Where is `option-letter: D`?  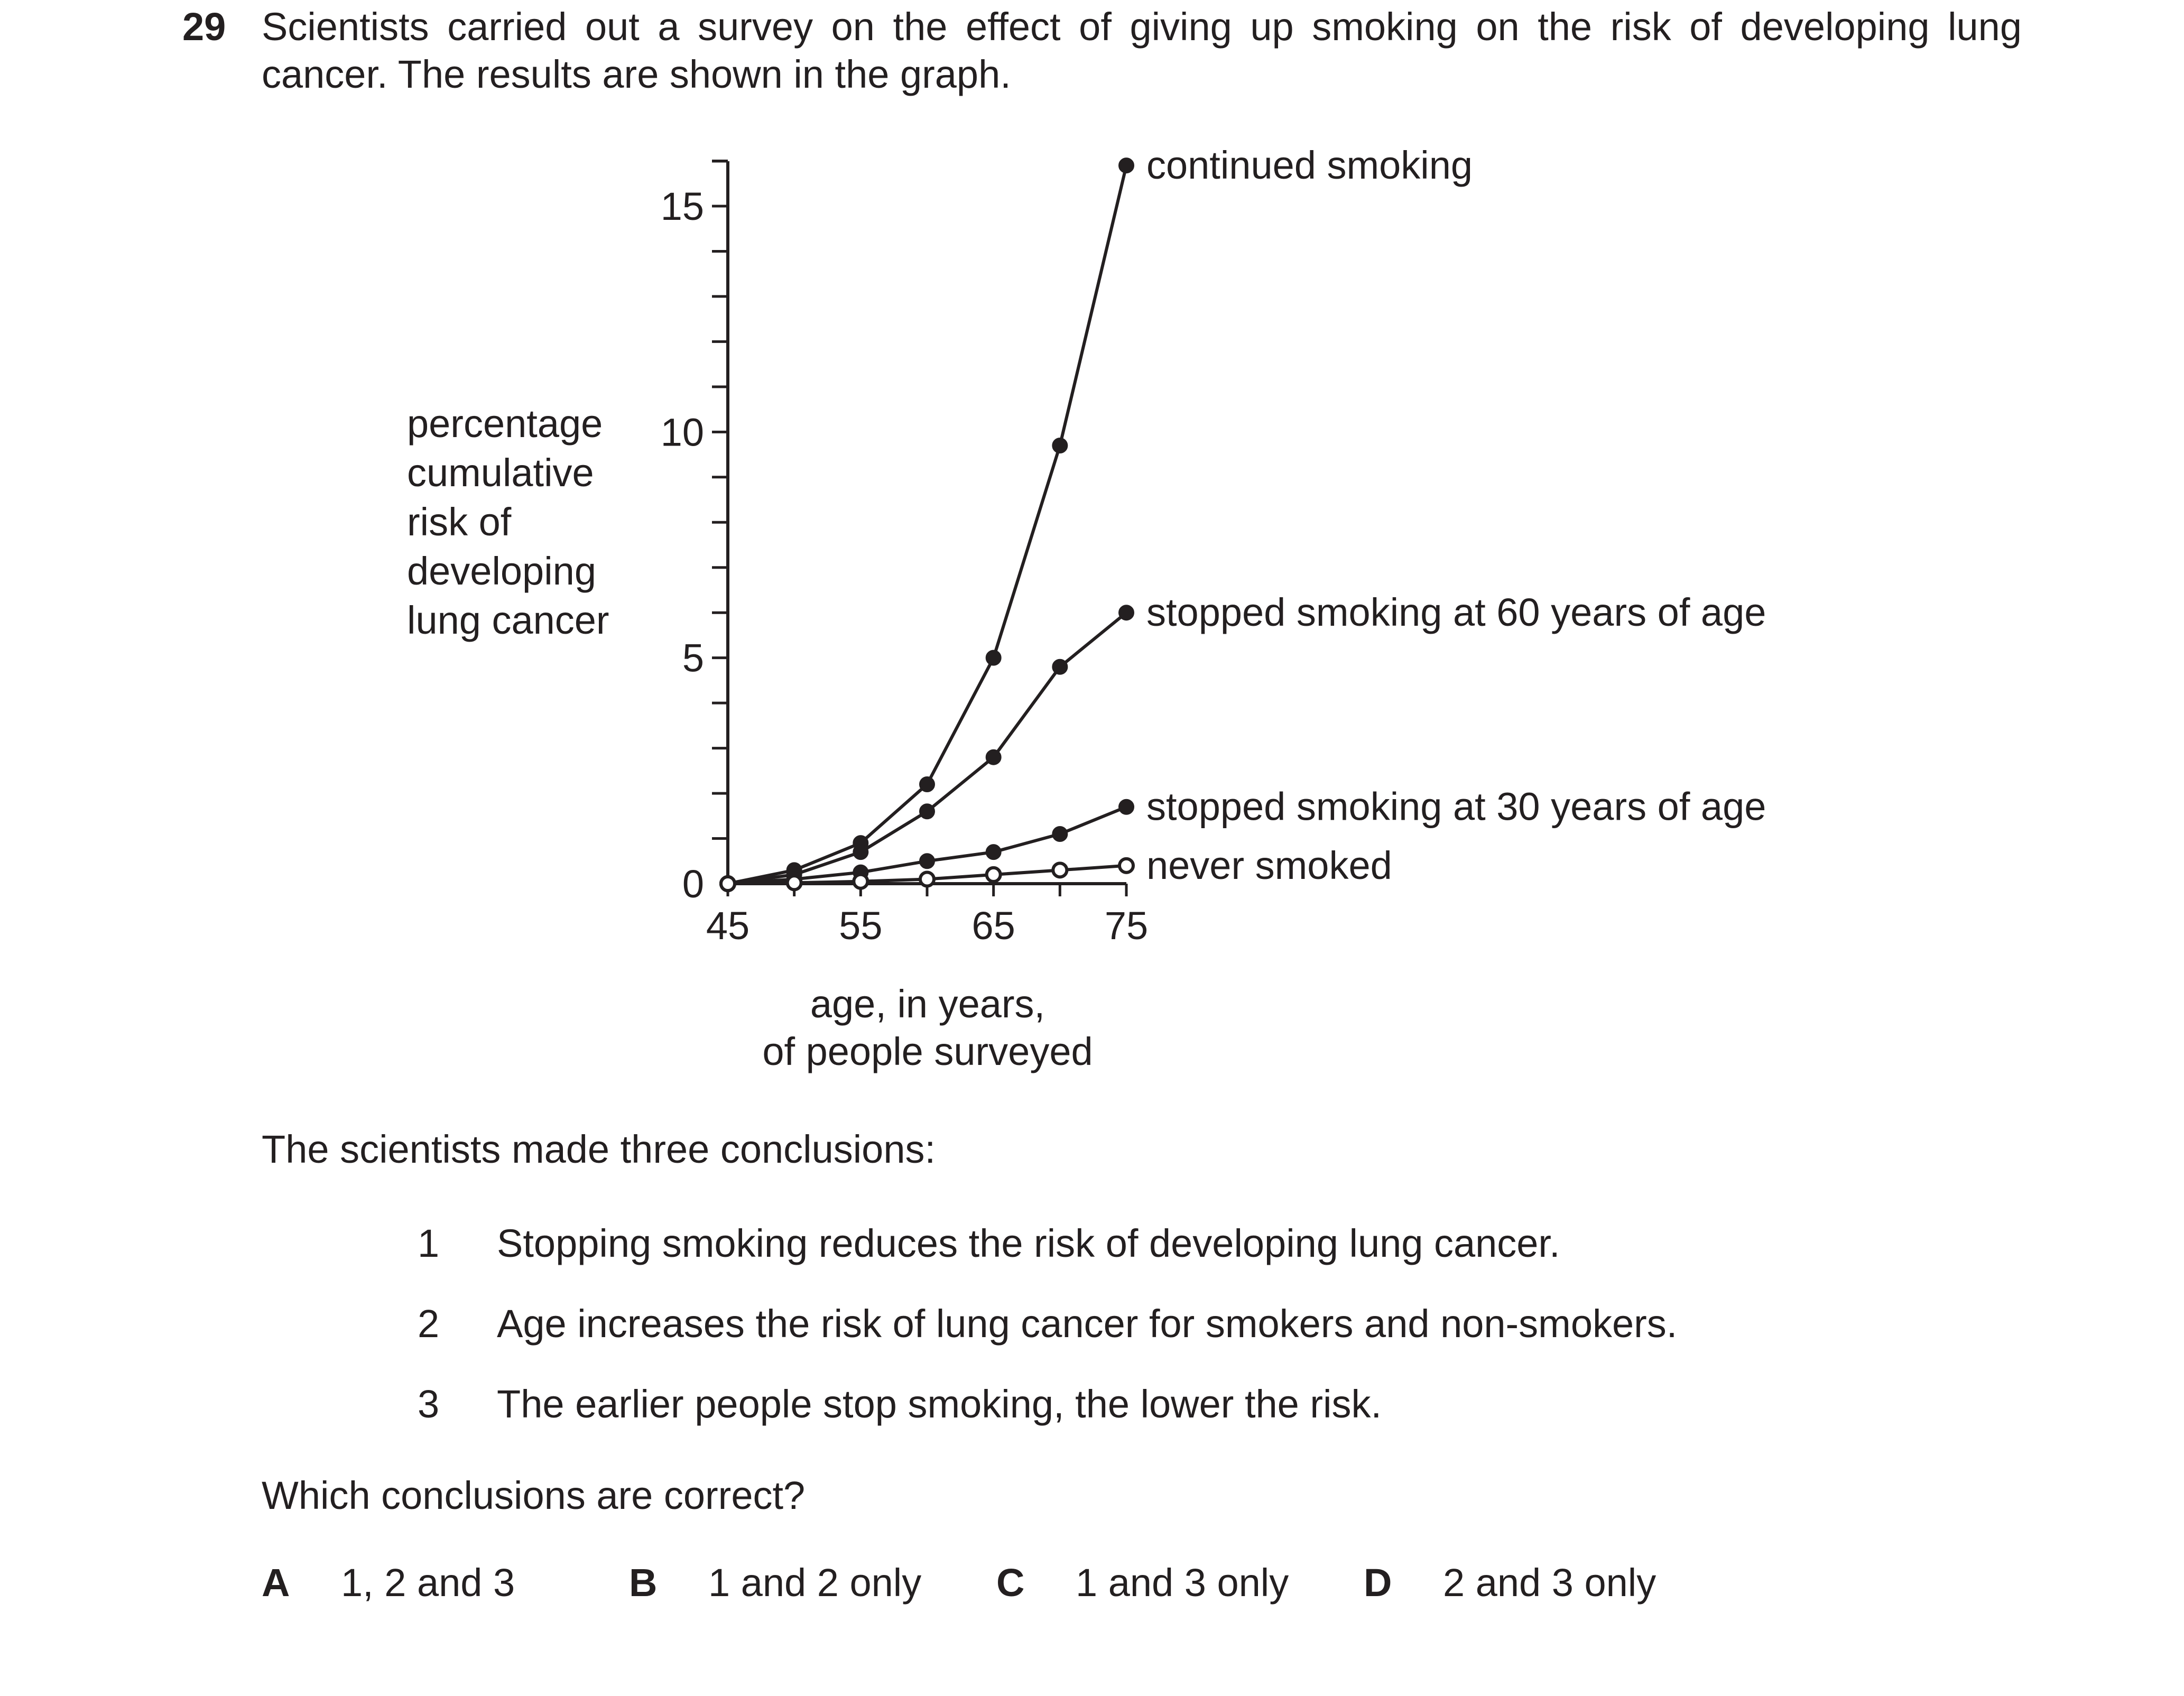 option-letter: D is located at coordinates (1378, 1583).